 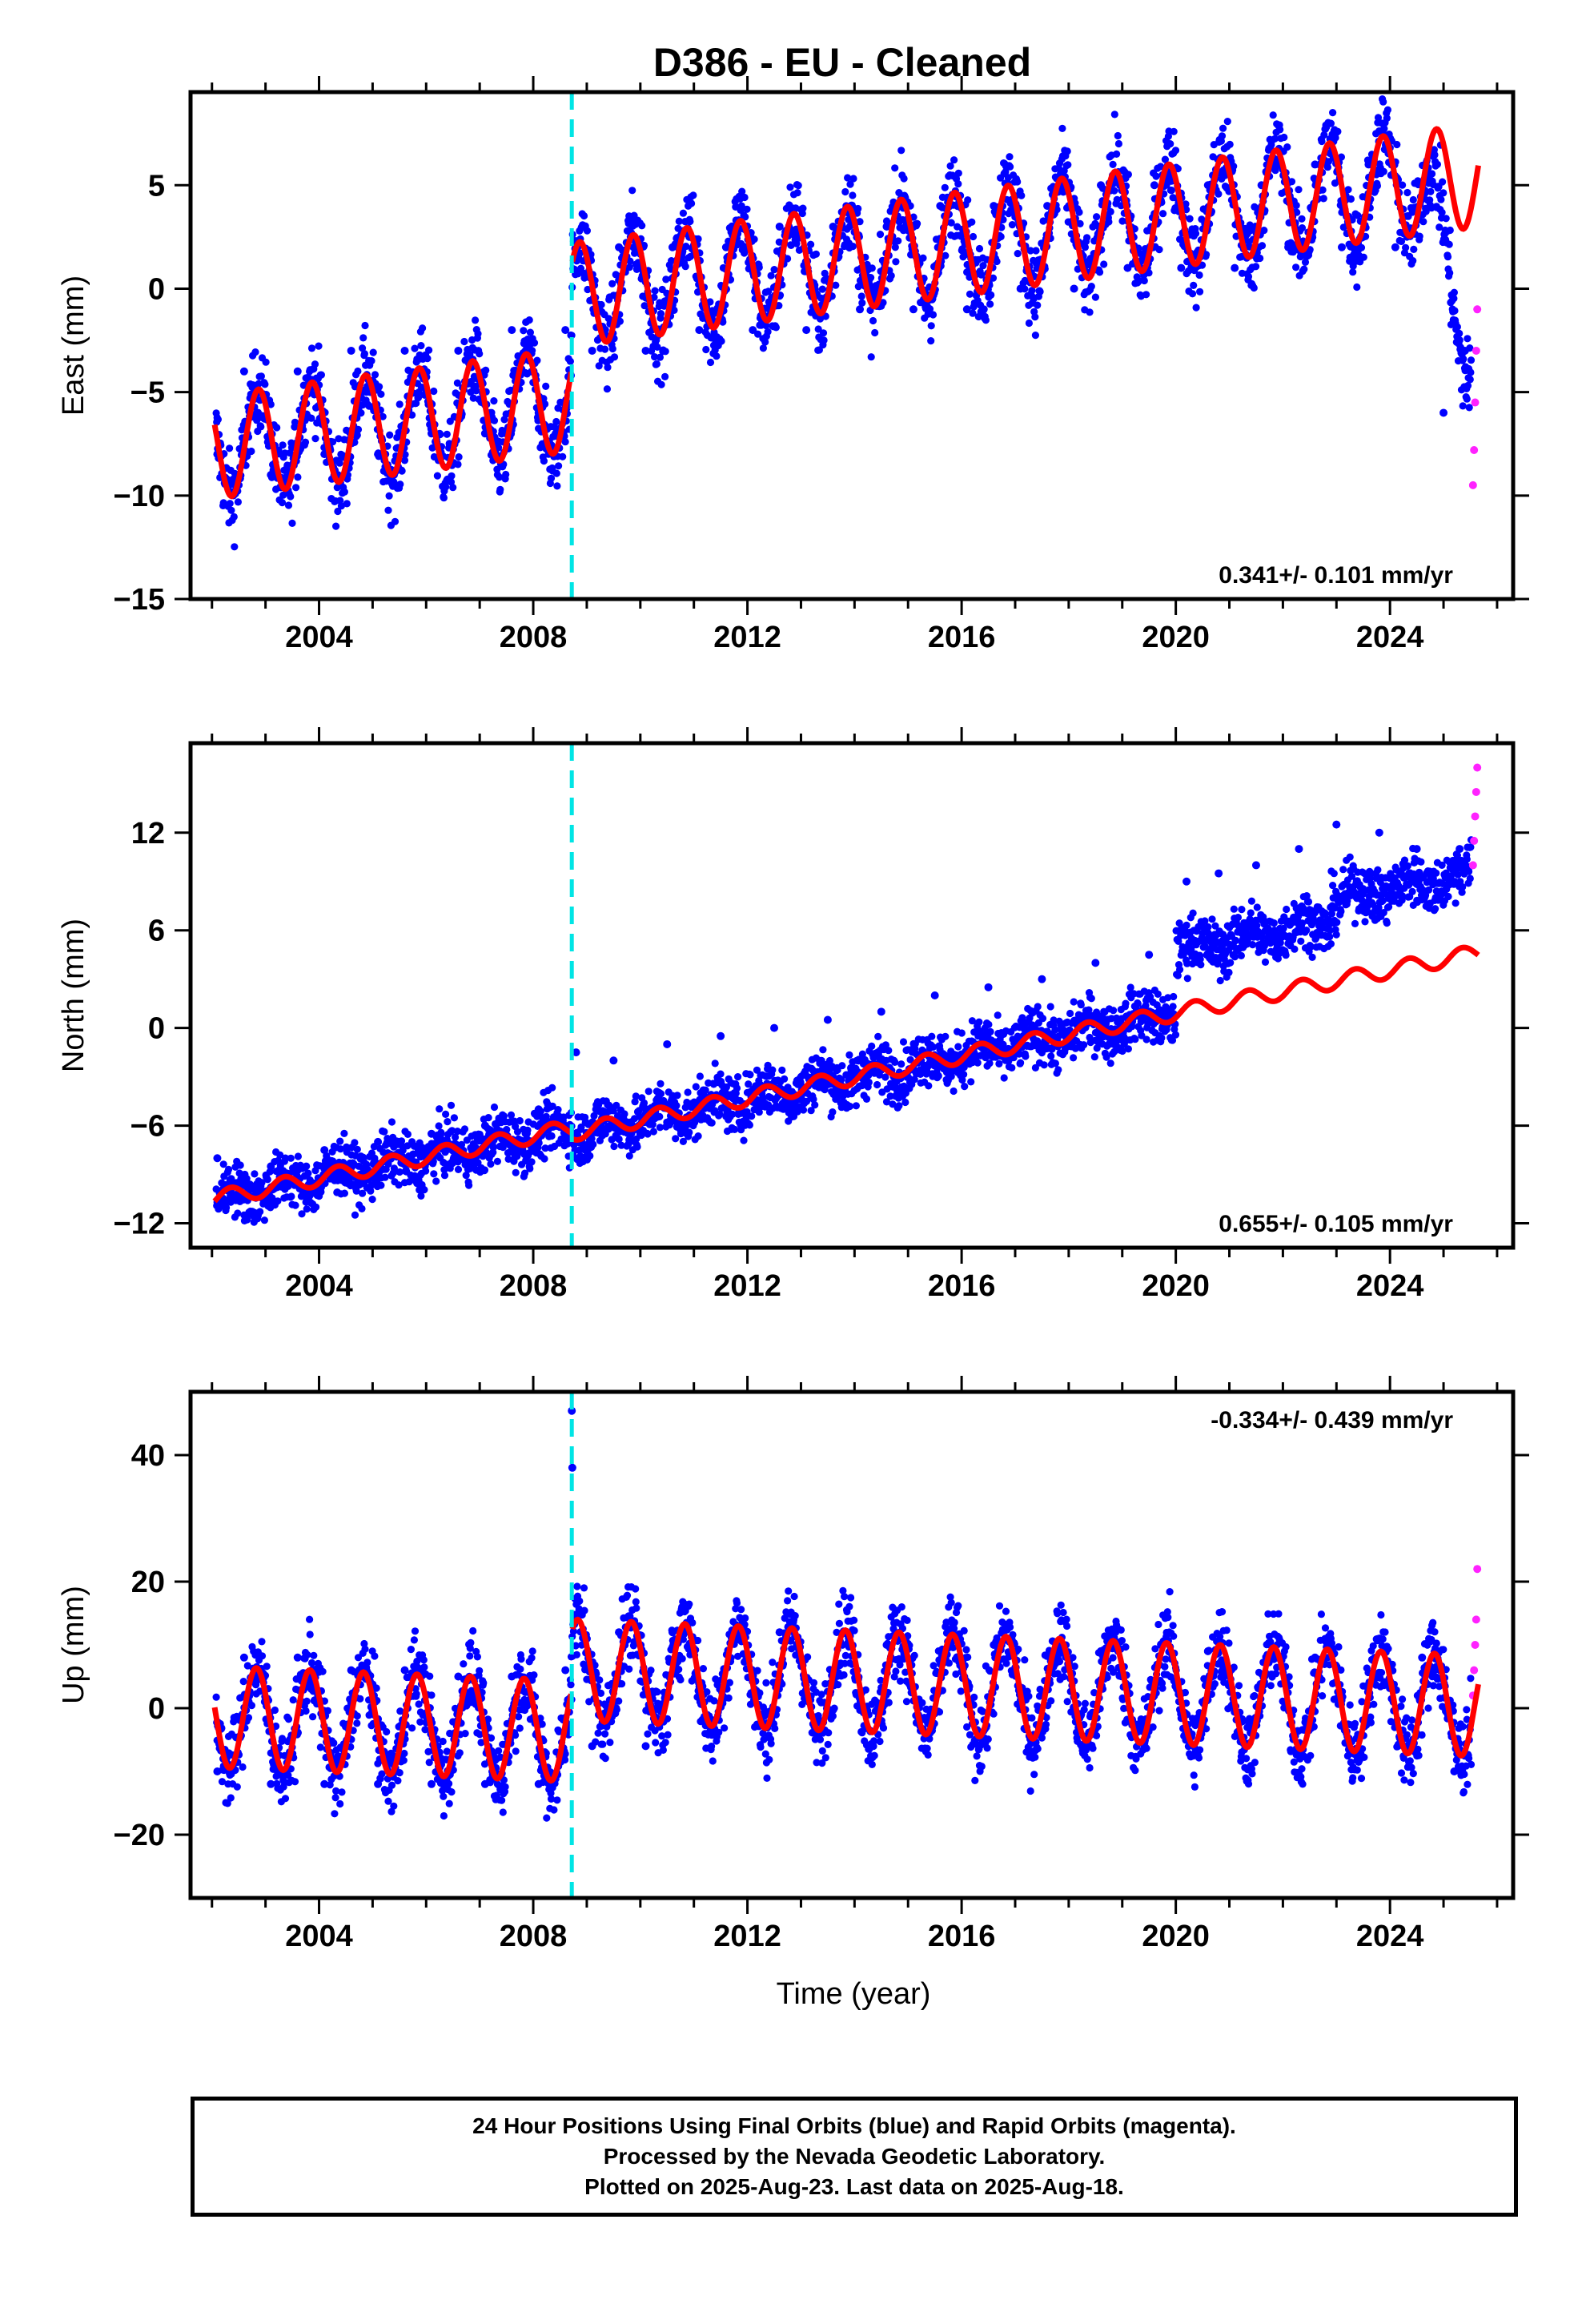 I want to click on x-tick-label: 2020, so click(x=1176, y=637).